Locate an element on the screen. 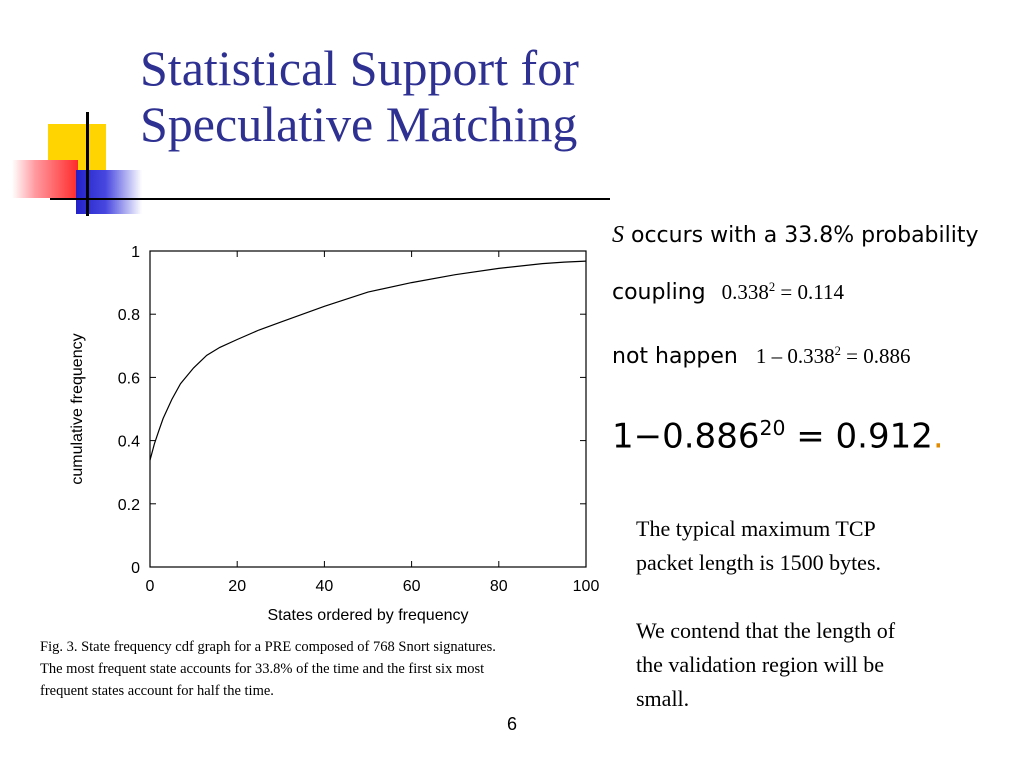  decor-red-bar is located at coordinates (45, 179).